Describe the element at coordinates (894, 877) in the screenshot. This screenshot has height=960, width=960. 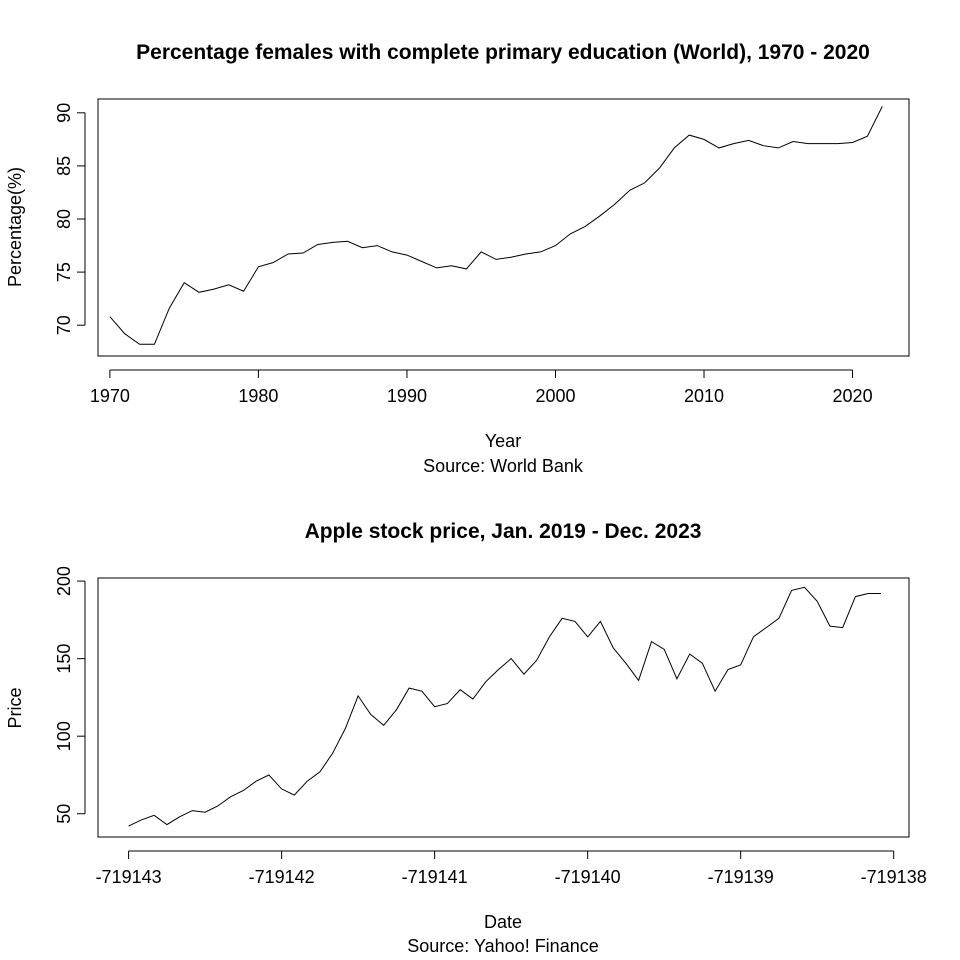
I see `x-tick-label: -719138` at that location.